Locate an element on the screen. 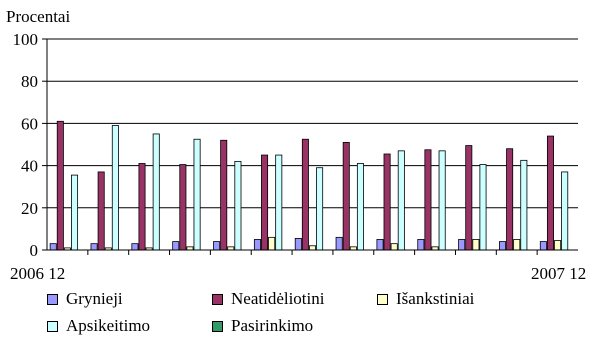 This screenshot has height=340, width=603. y-tick-label-20: 20 is located at coordinates (29, 208).